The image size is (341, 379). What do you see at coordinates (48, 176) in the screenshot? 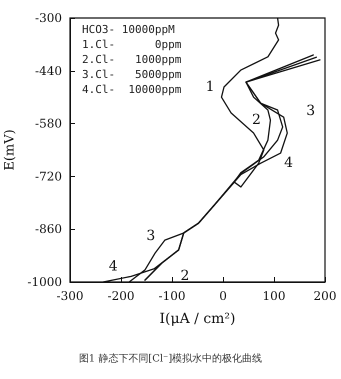
I see `y-tick-label: -720` at bounding box center [48, 176].